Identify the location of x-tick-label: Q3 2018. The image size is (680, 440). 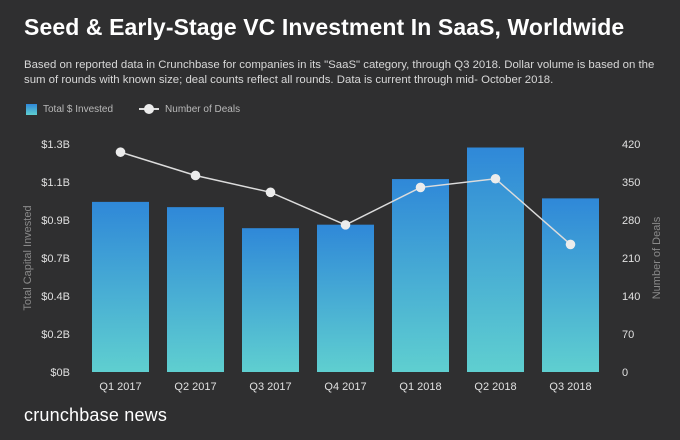
(570, 387).